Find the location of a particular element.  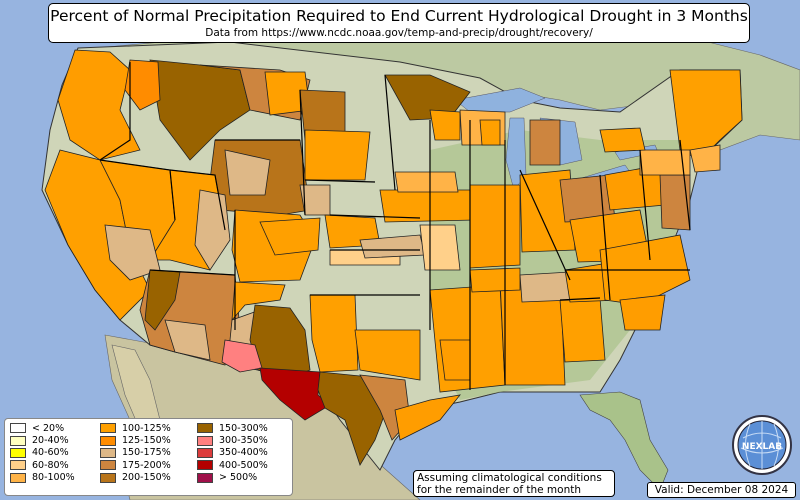

valid-date: Valid: December 08 2024 is located at coordinates (721, 490).